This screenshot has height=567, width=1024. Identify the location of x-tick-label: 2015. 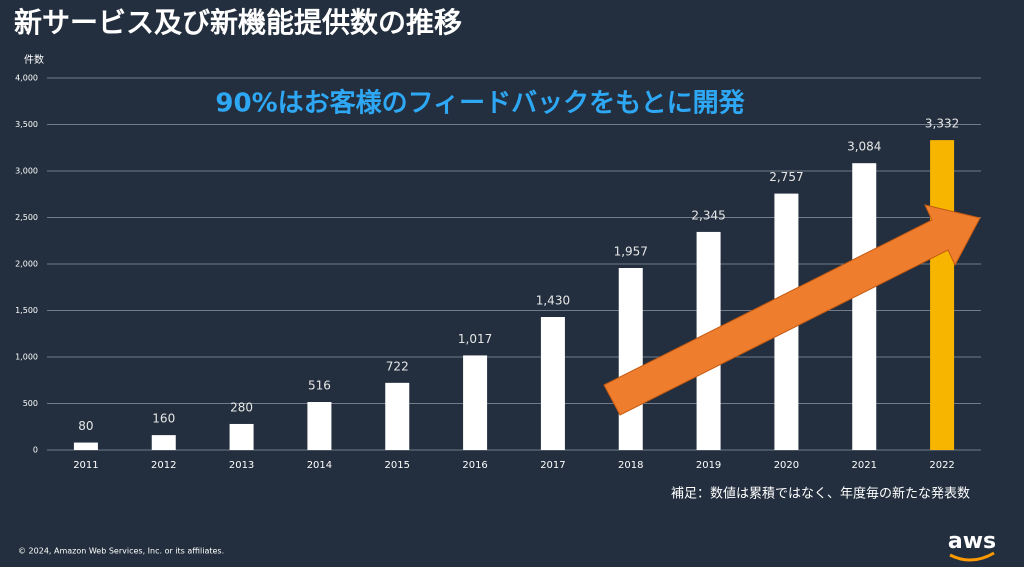
(397, 465).